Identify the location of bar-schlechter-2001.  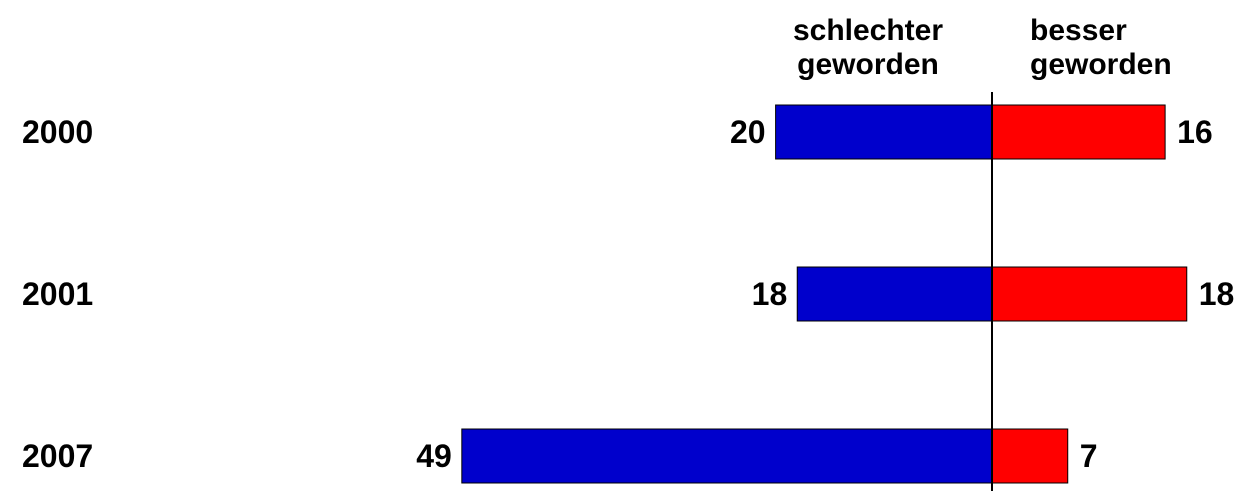
(894, 294).